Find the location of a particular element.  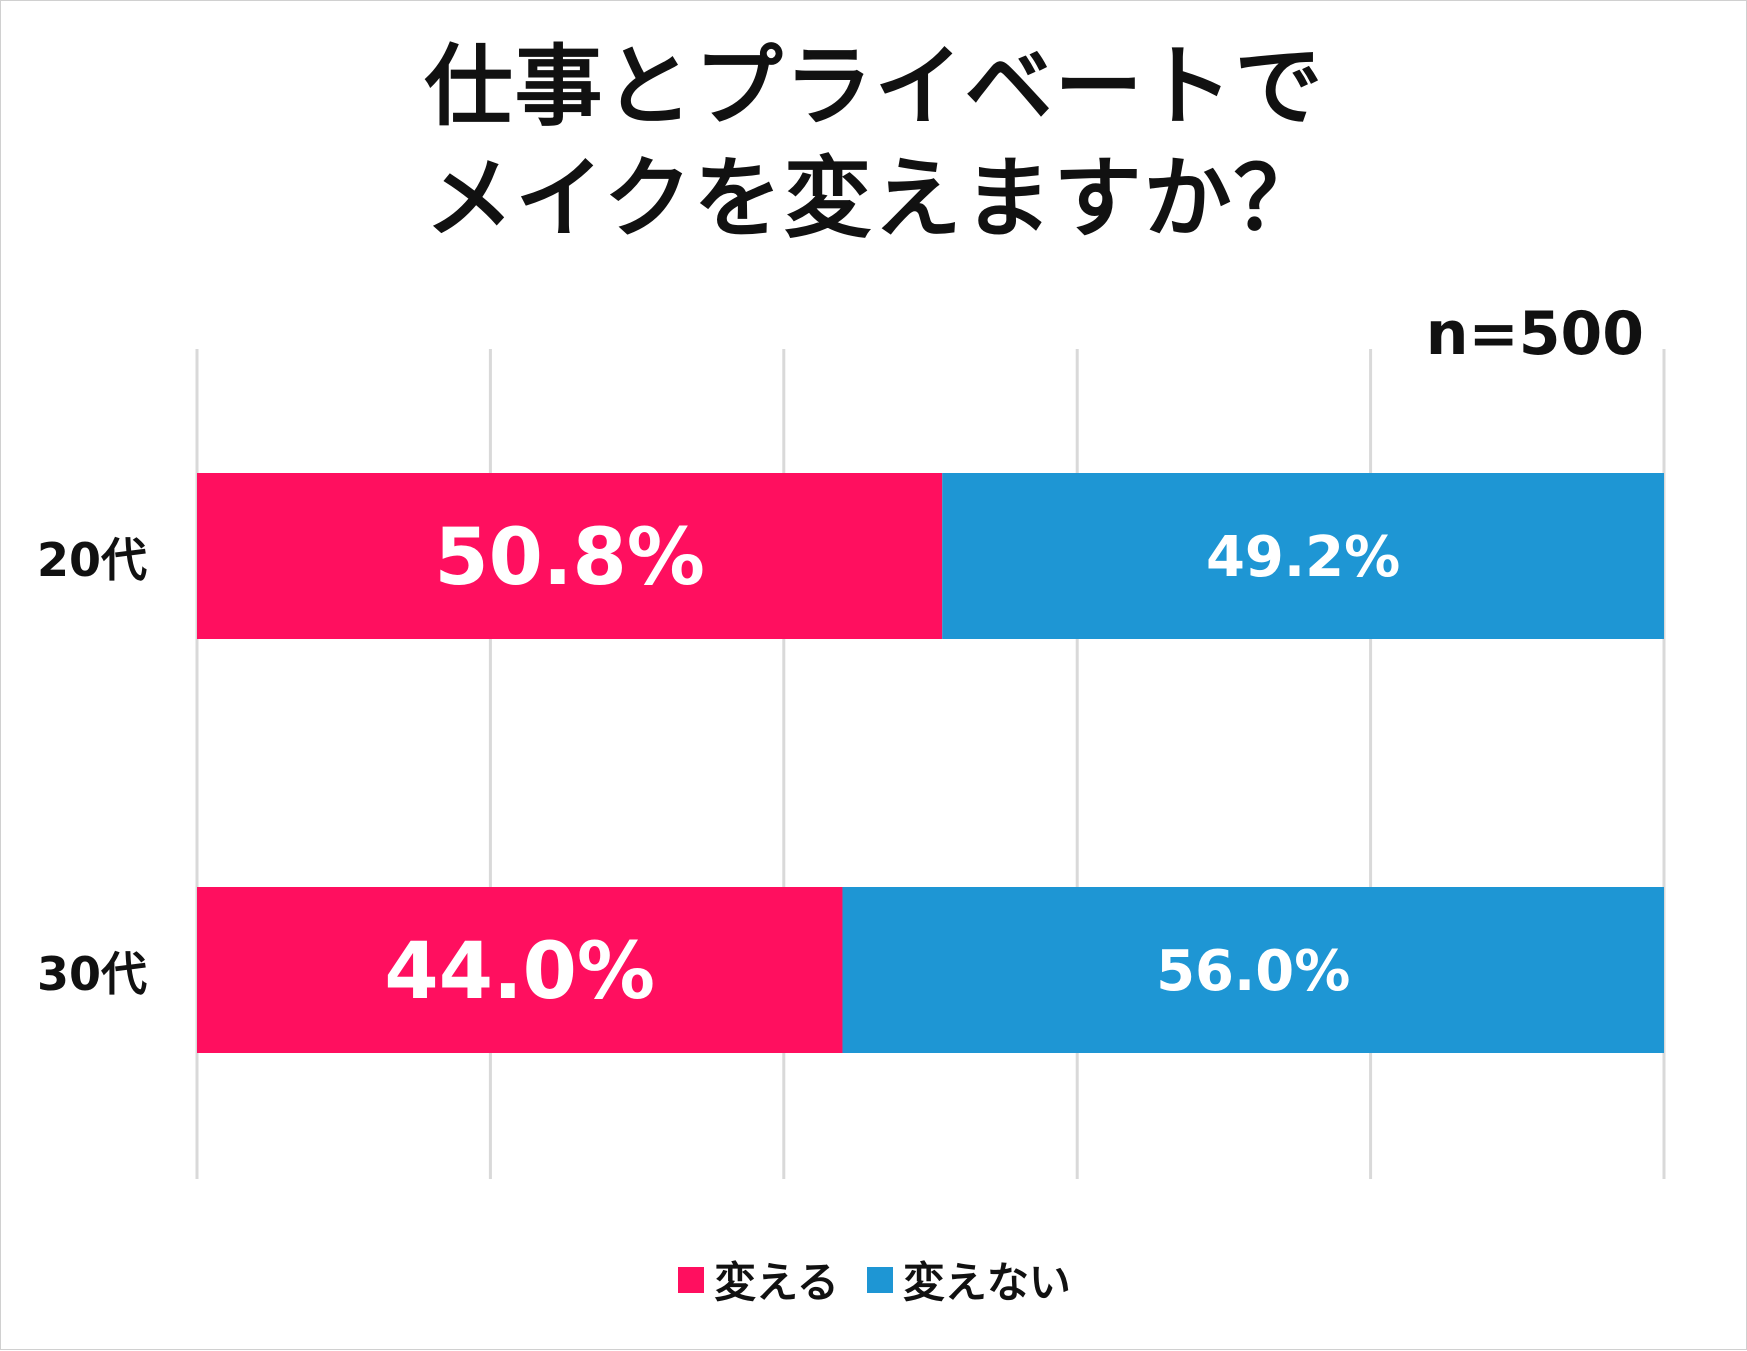

legend-item-no-change: 変えない is located at coordinates (968, 1279).